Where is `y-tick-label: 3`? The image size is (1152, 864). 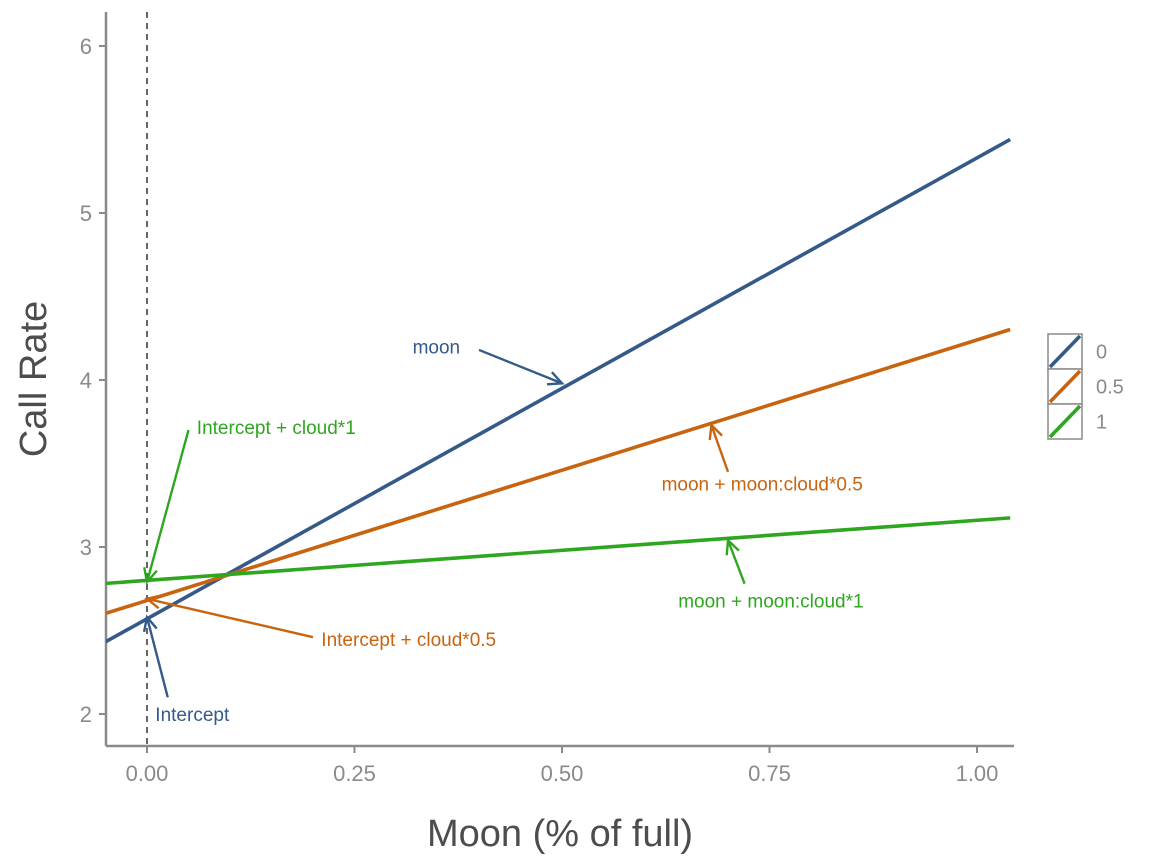
y-tick-label: 3 is located at coordinates (86, 547).